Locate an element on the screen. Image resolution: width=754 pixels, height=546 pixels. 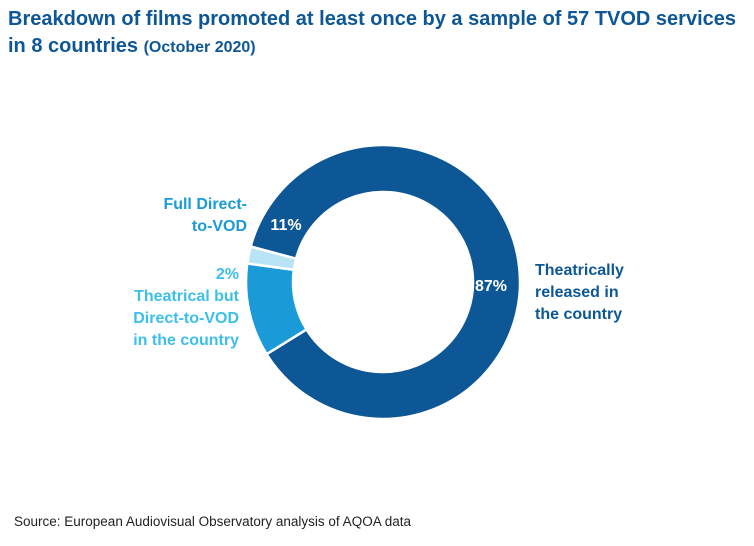
category-label-full-direct-to-vod: Full Direct-to-VOD is located at coordinates (205, 215).